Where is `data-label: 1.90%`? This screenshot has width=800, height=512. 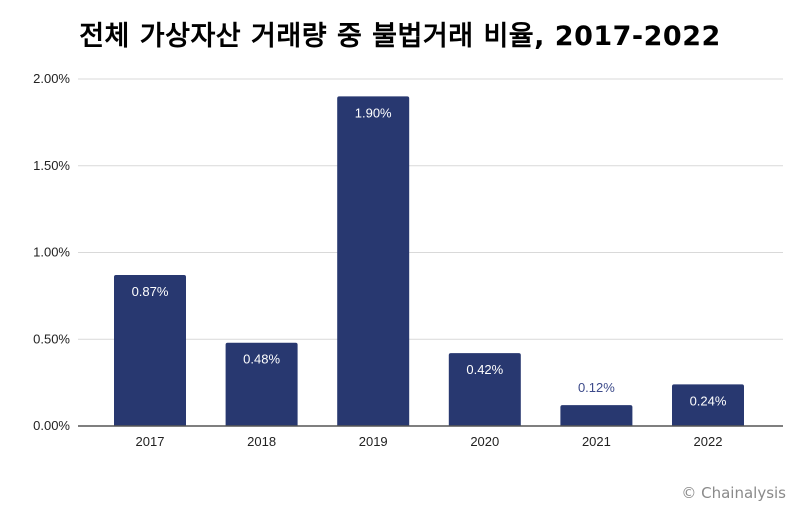
data-label: 1.90% is located at coordinates (373, 112).